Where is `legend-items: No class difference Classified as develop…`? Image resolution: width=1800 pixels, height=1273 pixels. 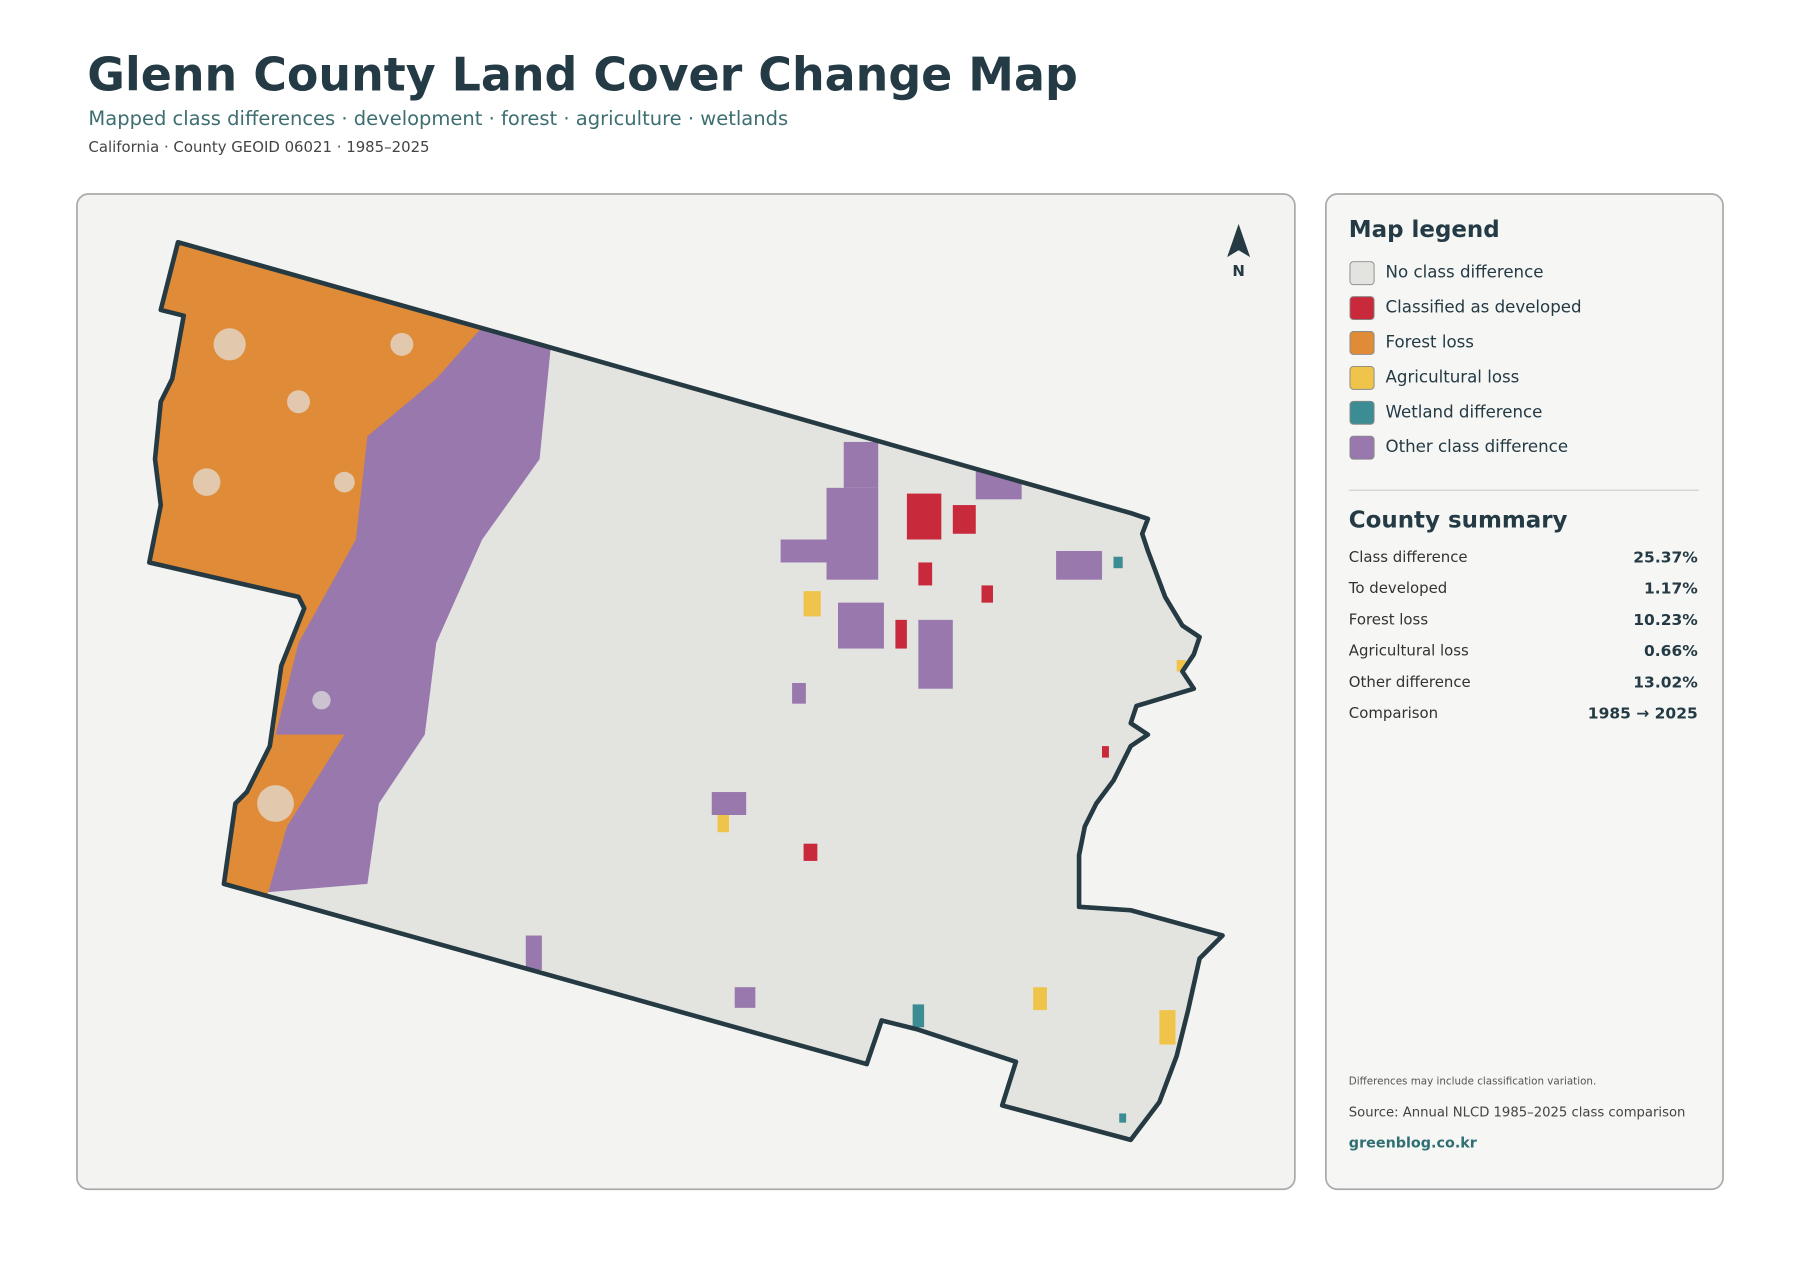
legend-items: No class difference Classified as develop… is located at coordinates (1465, 360).